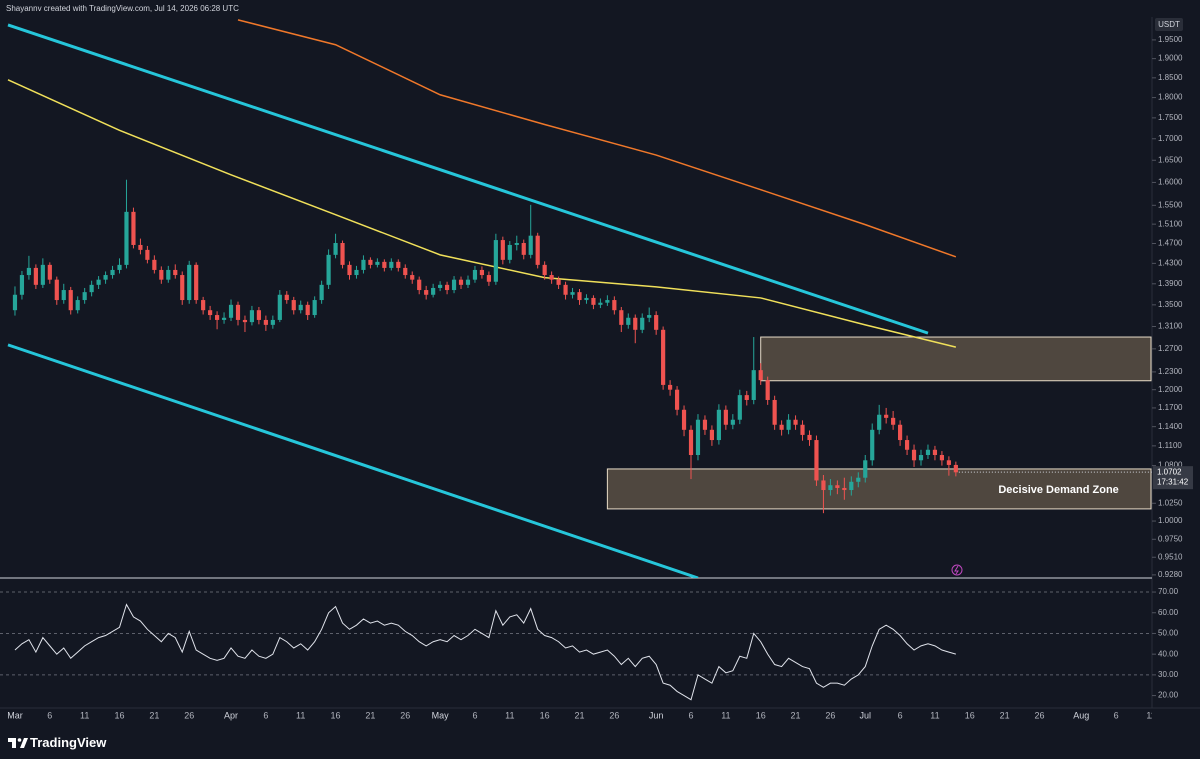  What do you see at coordinates (1170, 348) in the screenshot?
I see `y-tick-label: 1.2700` at bounding box center [1170, 348].